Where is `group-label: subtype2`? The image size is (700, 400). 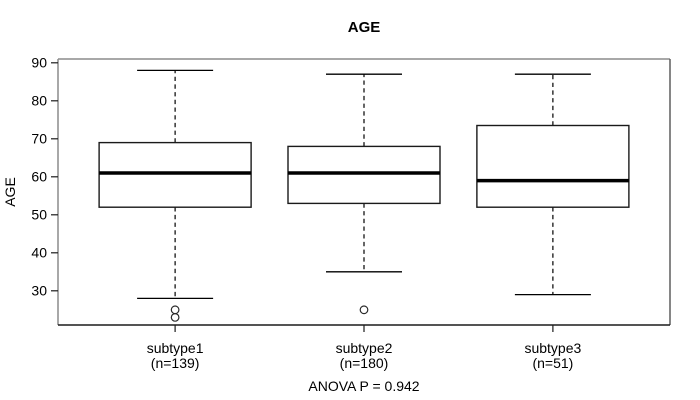 group-label: subtype2 is located at coordinates (364, 348).